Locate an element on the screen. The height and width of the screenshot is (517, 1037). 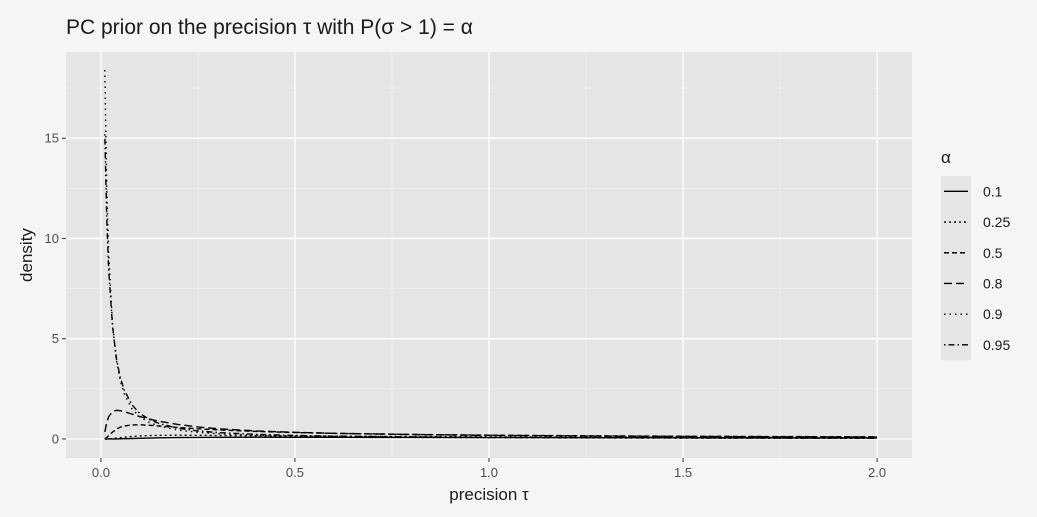
y-axis-label: density is located at coordinates (26, 255).